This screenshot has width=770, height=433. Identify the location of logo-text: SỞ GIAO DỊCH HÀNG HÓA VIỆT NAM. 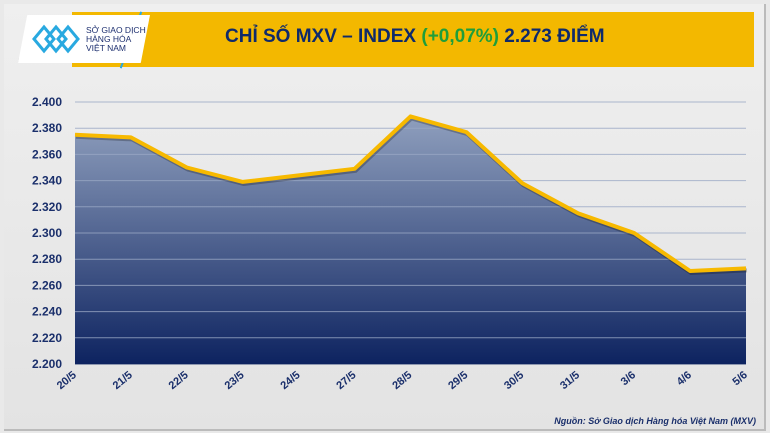
(116, 39).